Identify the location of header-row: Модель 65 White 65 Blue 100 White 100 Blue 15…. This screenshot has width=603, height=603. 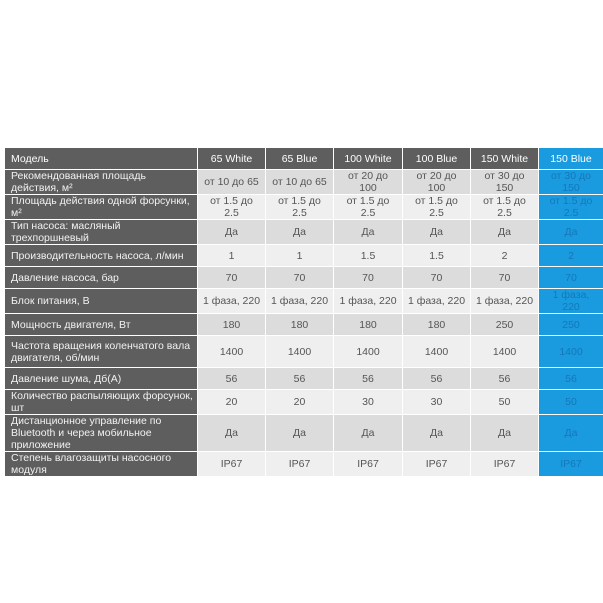
(303, 158).